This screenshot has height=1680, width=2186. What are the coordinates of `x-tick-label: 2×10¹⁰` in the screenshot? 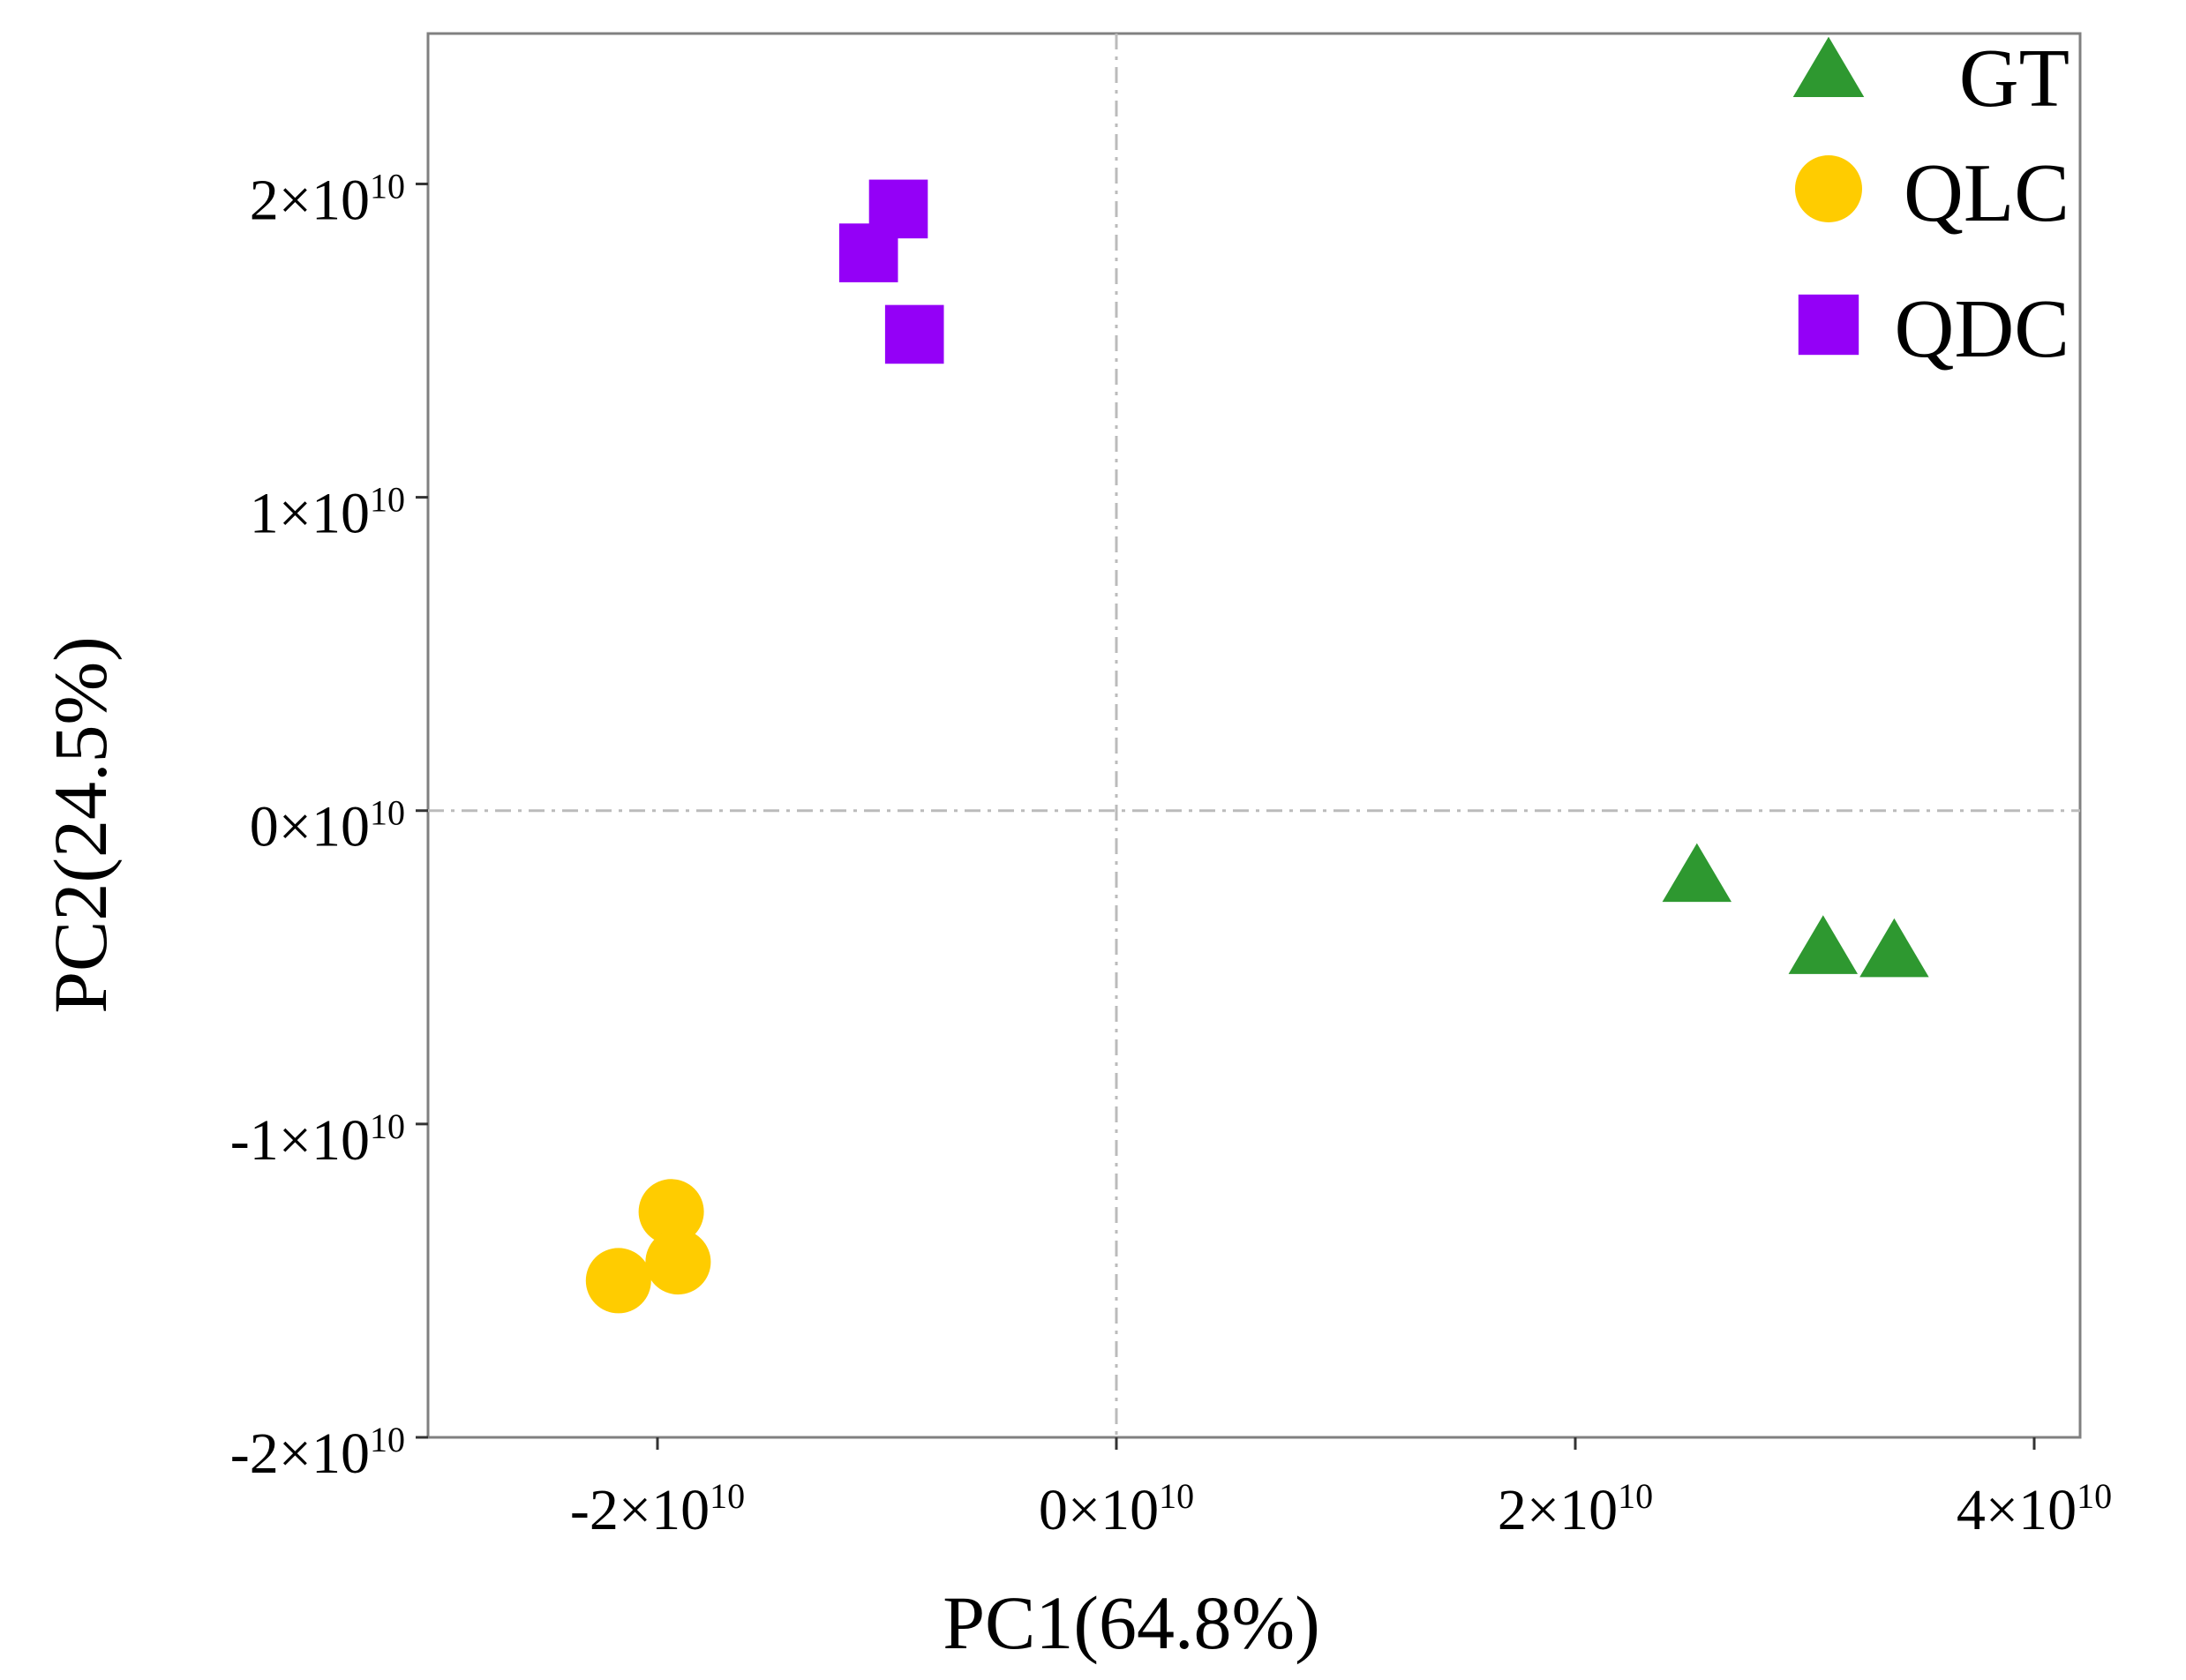 It's located at (1575, 1509).